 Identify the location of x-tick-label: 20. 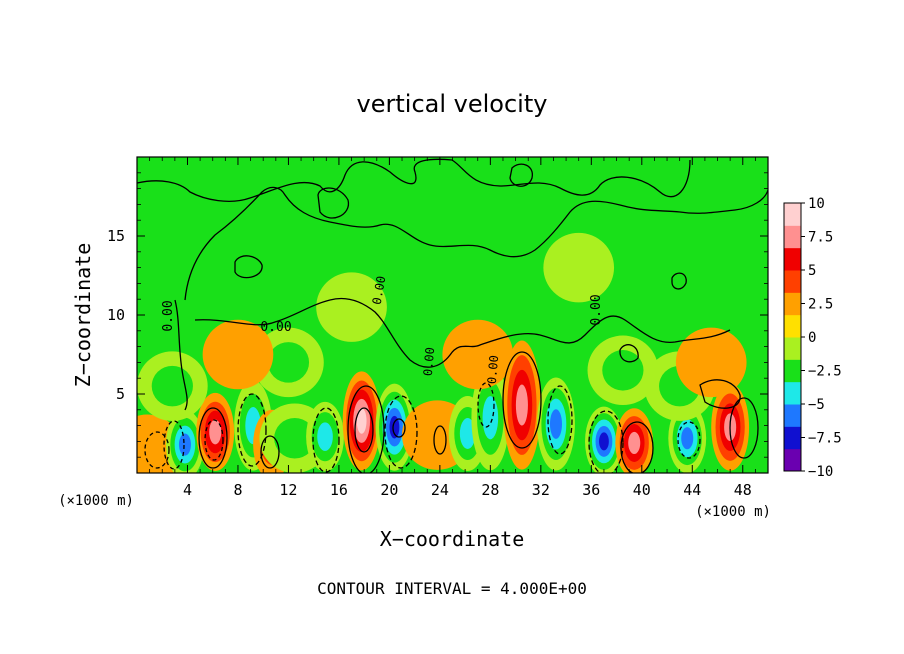
(389, 490).